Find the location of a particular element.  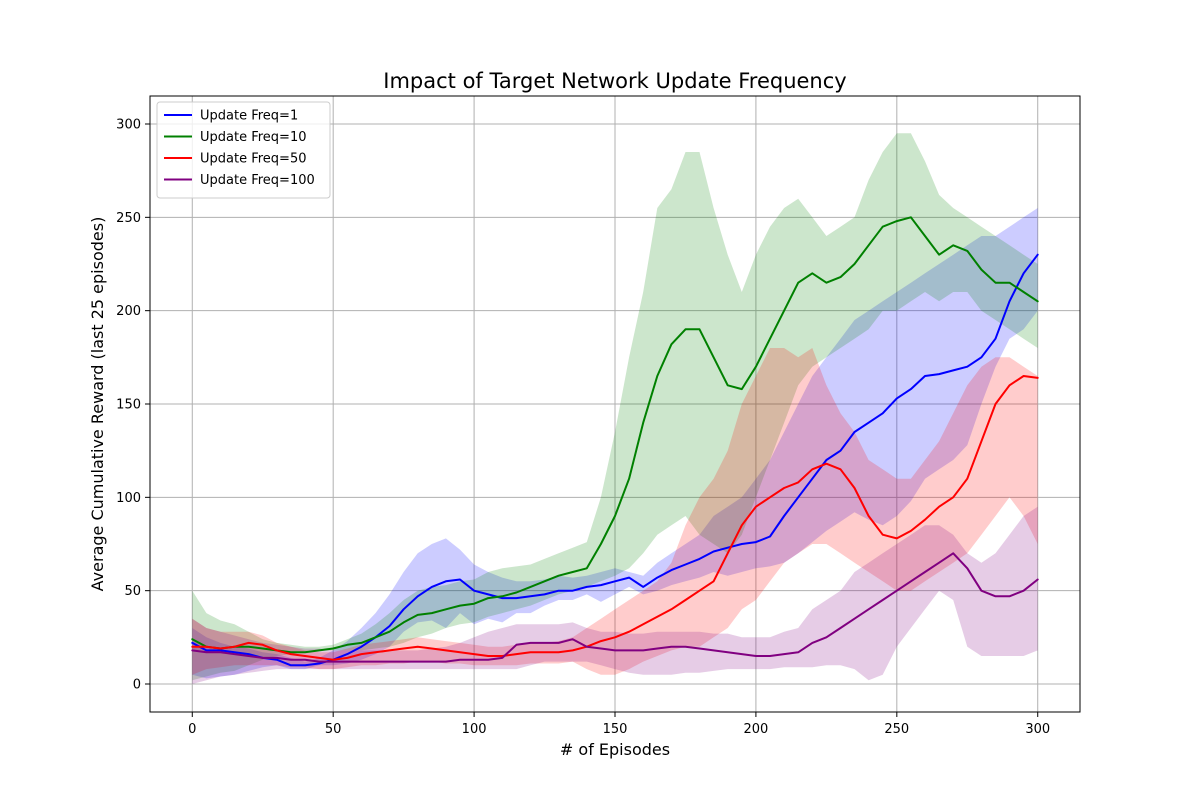

x-axis-ticks: 0 50 100 150 200 250 300 is located at coordinates (619, 724).